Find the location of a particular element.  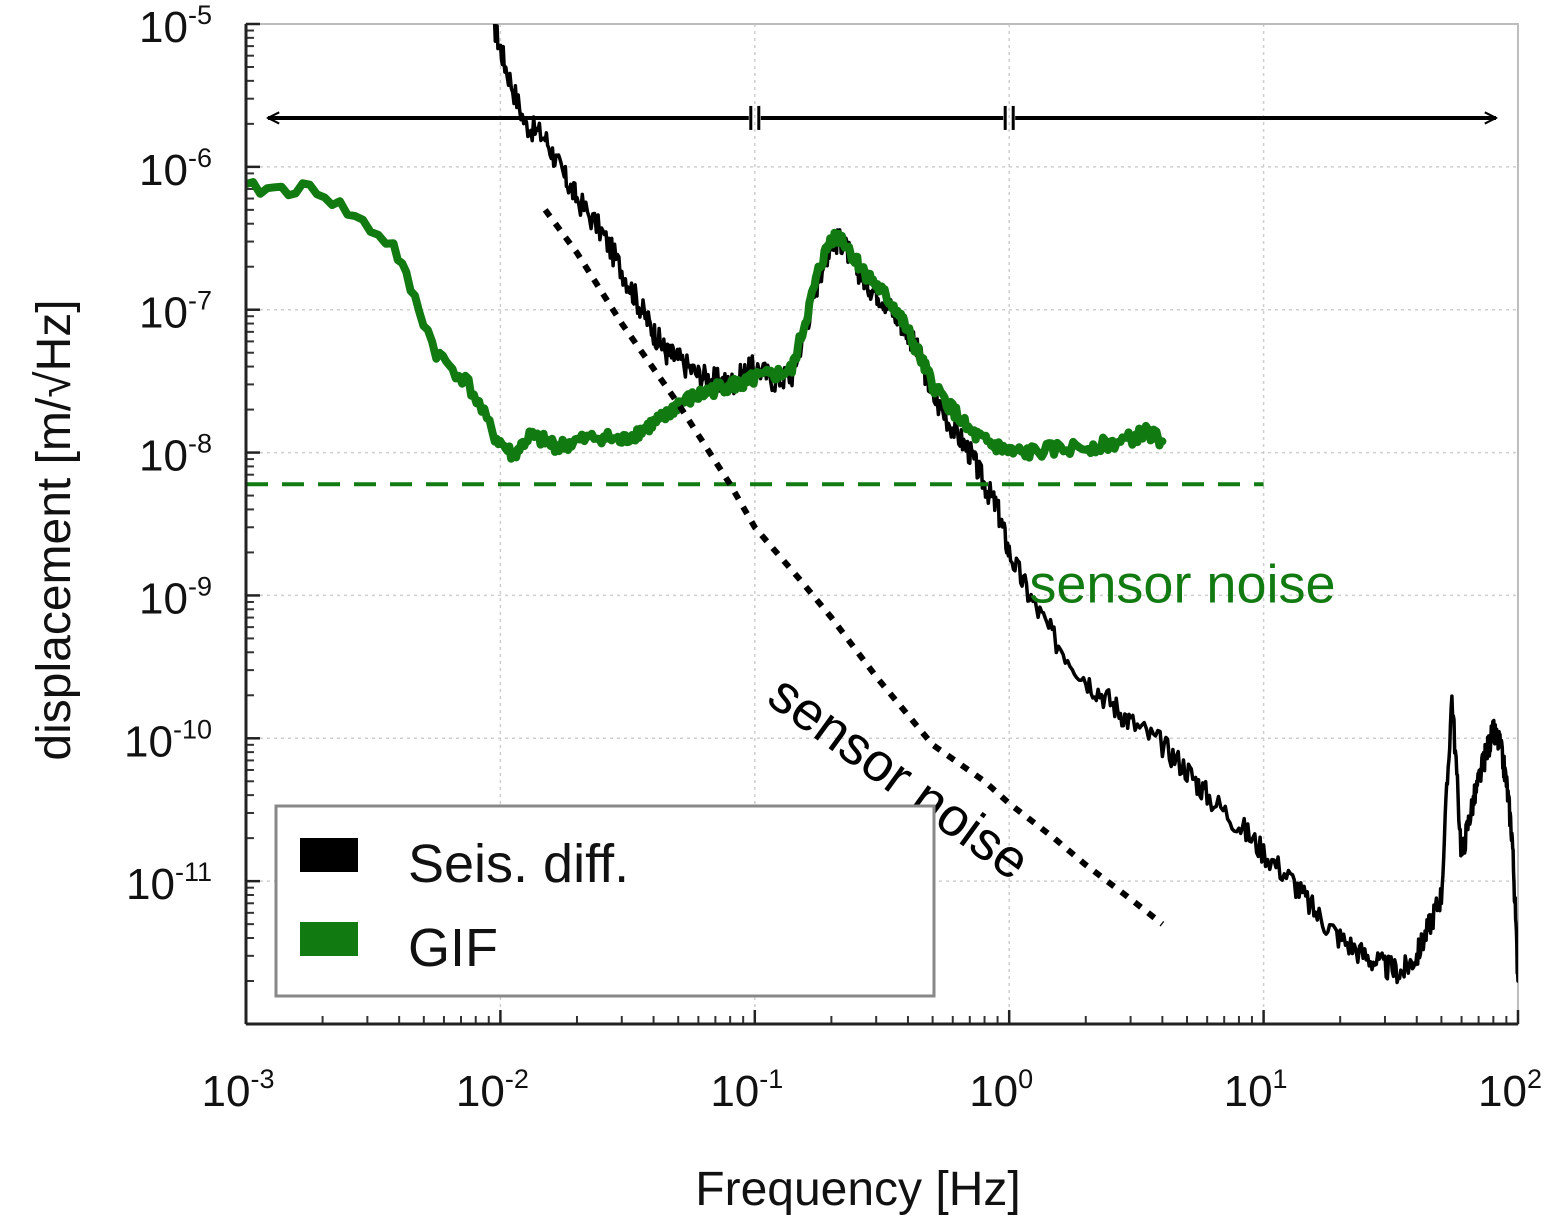

y-tick-label: 10⁻¹¹ is located at coordinates (169, 883).